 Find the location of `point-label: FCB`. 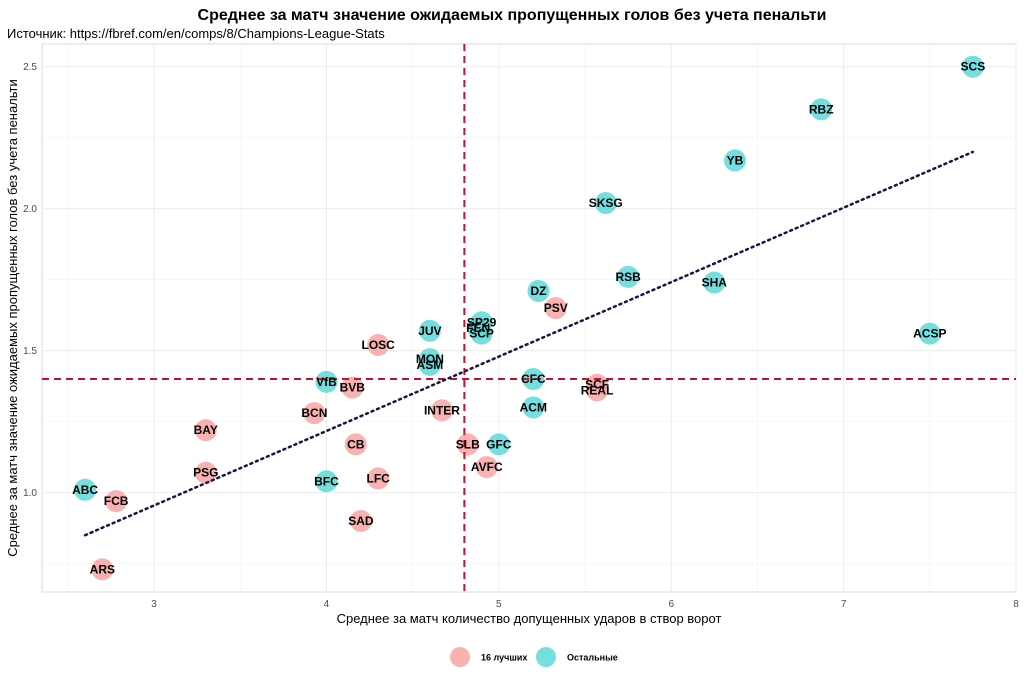

point-label: FCB is located at coordinates (116, 501).